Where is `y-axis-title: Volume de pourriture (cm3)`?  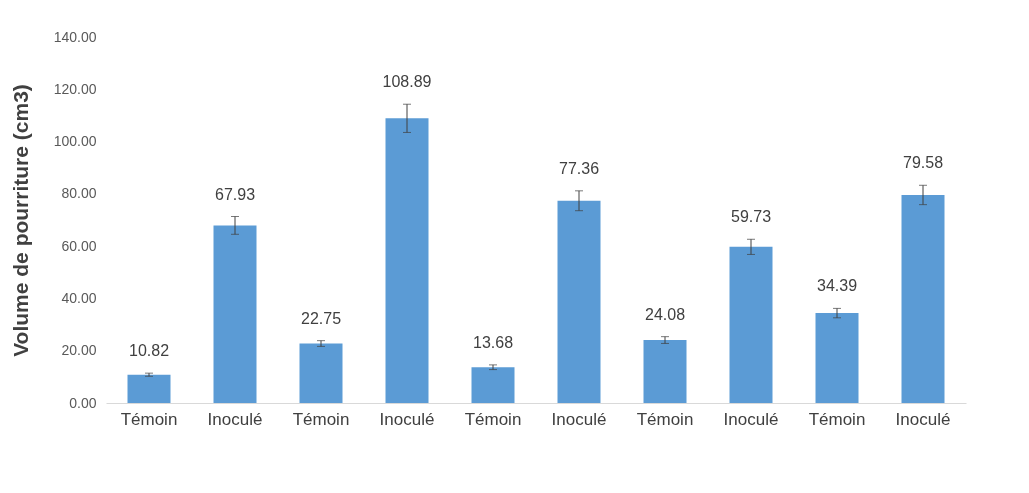 y-axis-title: Volume de pourriture (cm3) is located at coordinates (20, 220).